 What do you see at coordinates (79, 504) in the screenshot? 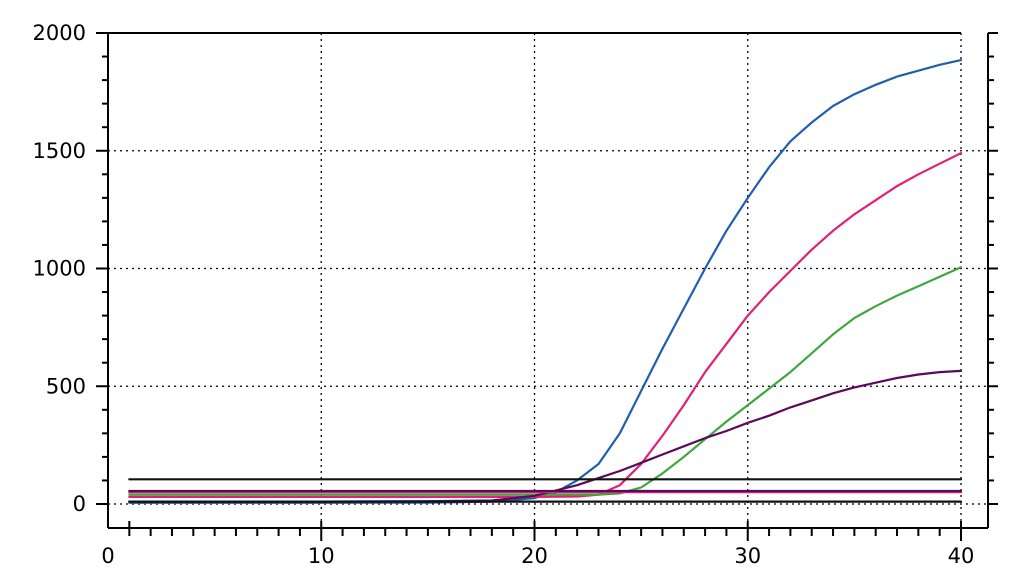
I see `y-tick-label-0: 0` at bounding box center [79, 504].